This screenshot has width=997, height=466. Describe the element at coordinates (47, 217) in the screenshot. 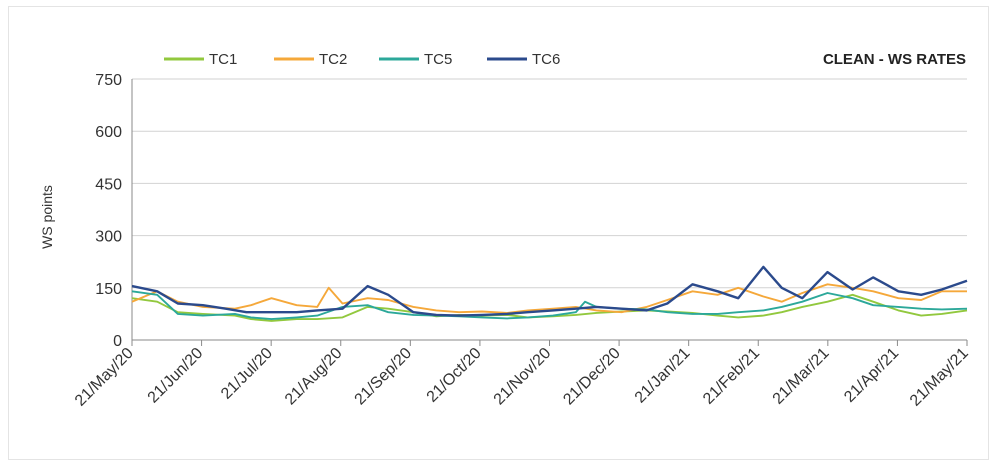

I see `y-axis-label: WS points` at that location.